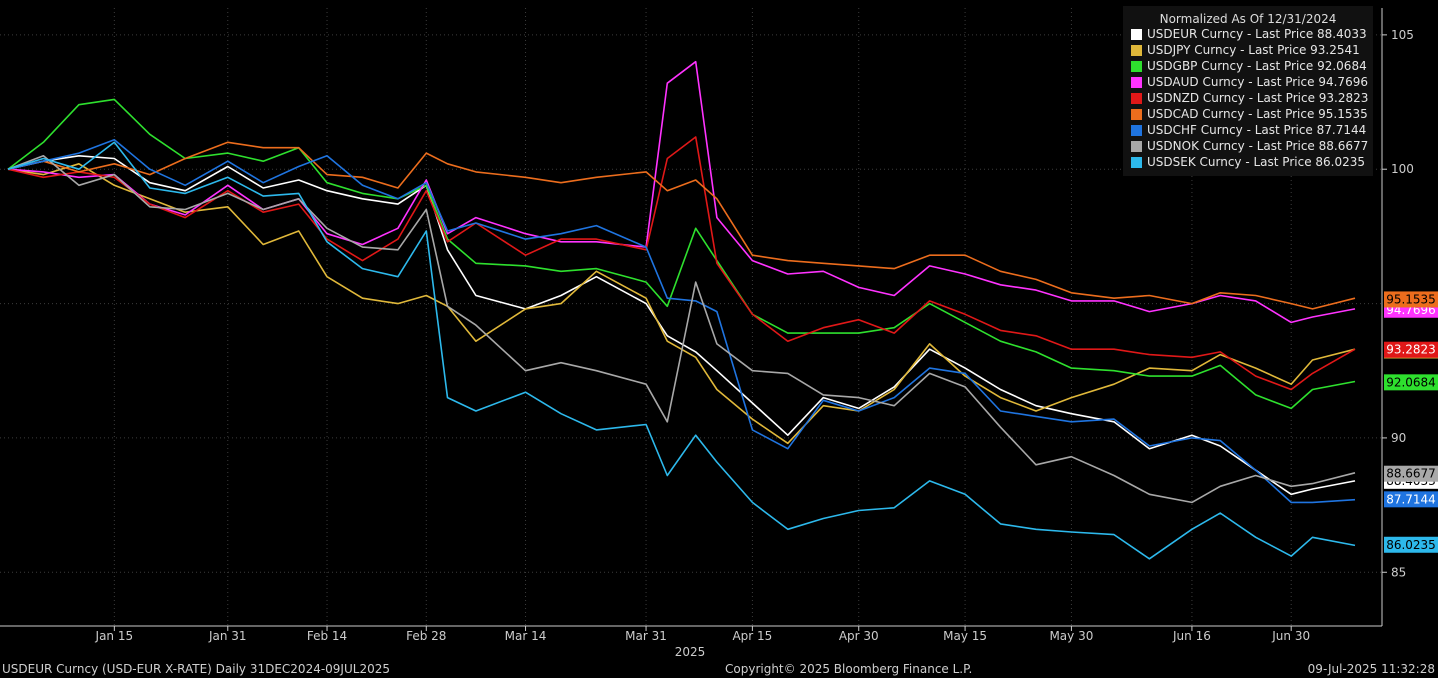  Describe the element at coordinates (1257, 82) in the screenshot. I see `legend-label: USDAUD Curncy - Last Price 94.7696` at that location.